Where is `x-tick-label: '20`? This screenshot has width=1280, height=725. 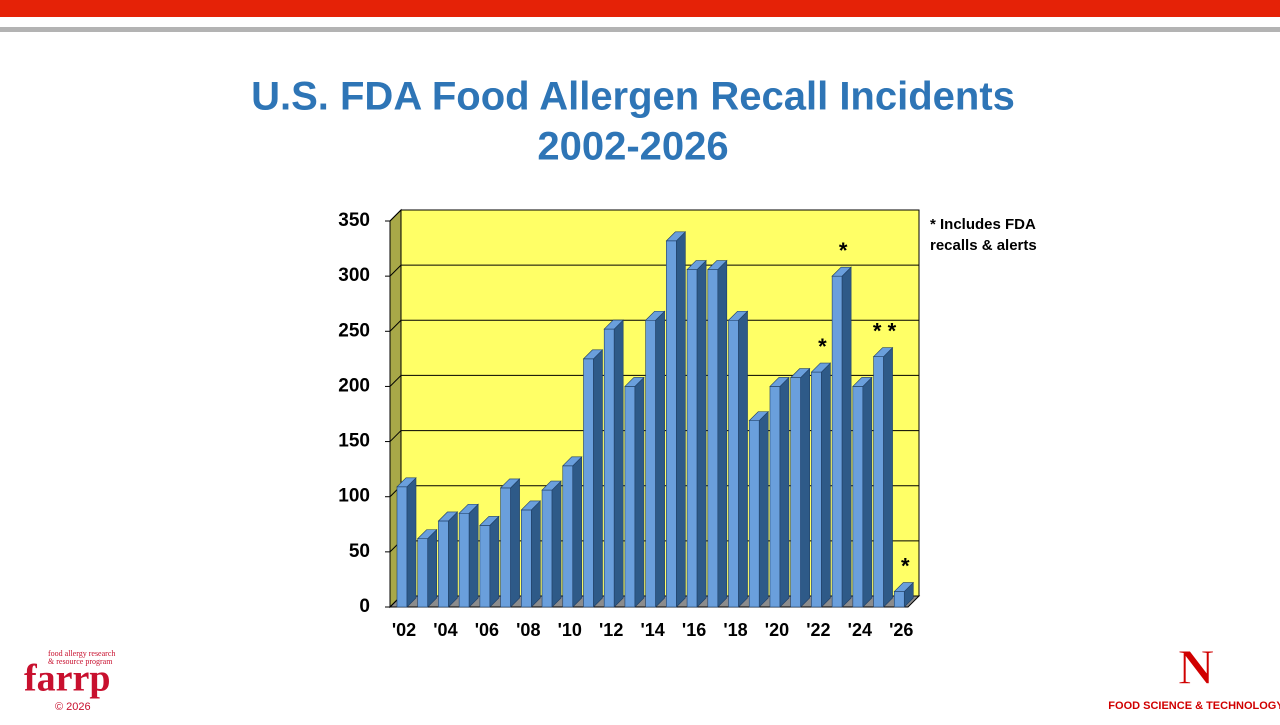 x-tick-label: '20 is located at coordinates (777, 630).